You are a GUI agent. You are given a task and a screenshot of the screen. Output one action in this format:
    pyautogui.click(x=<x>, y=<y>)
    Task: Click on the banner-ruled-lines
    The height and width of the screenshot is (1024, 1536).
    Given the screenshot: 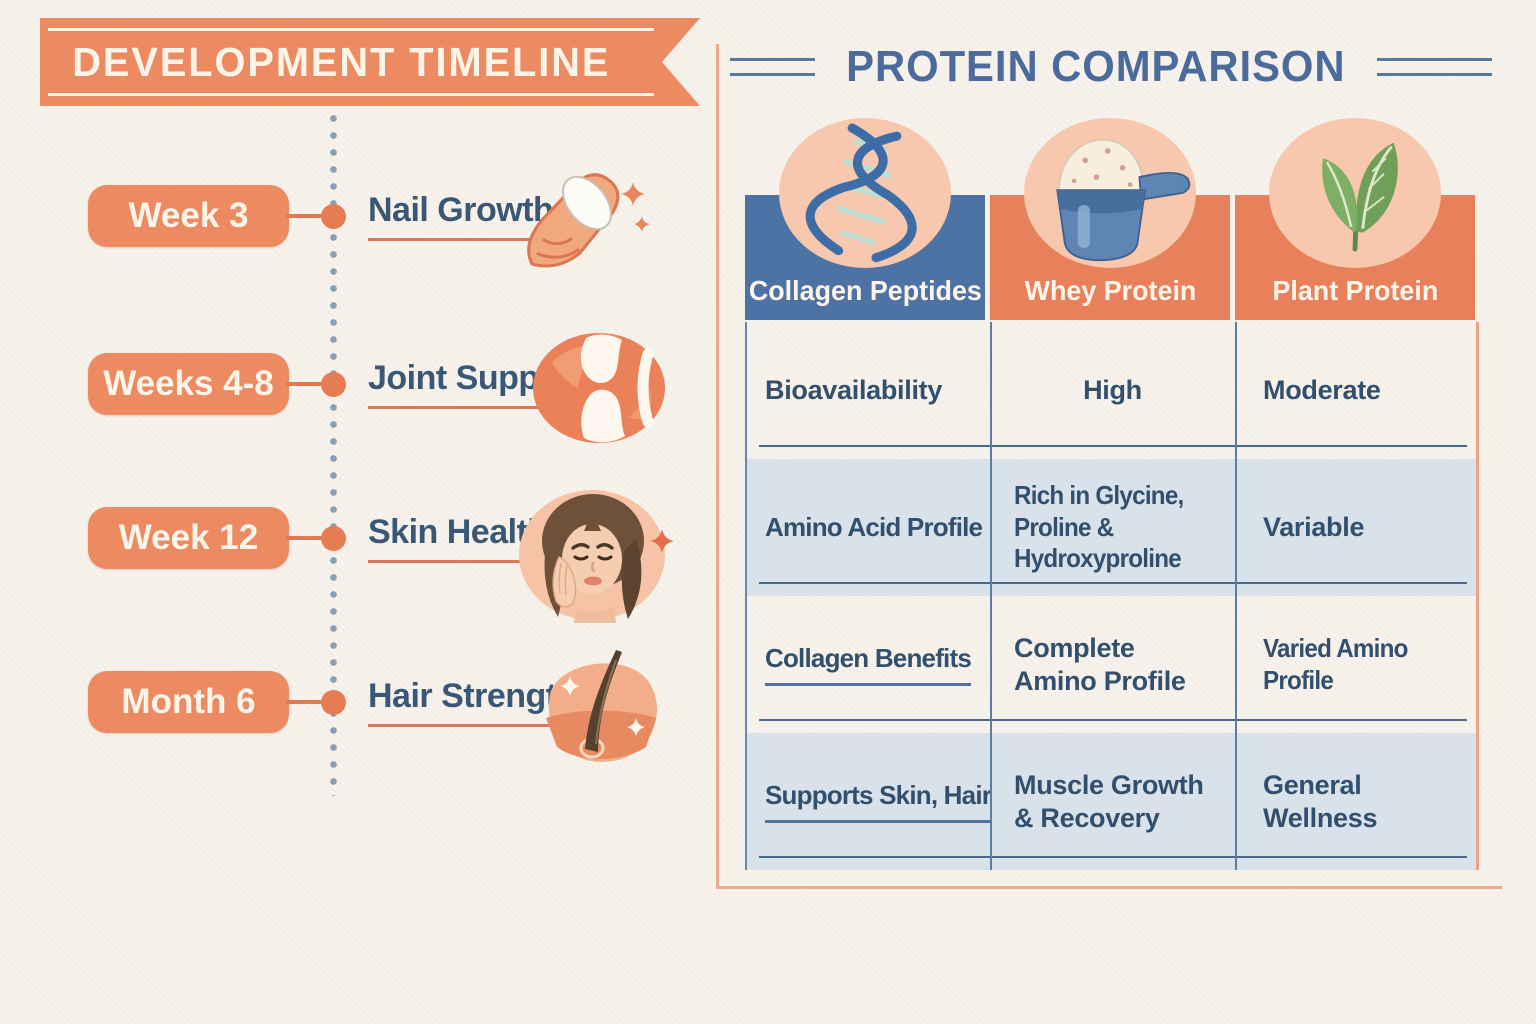 What is the action you would take?
    pyautogui.click(x=351, y=62)
    